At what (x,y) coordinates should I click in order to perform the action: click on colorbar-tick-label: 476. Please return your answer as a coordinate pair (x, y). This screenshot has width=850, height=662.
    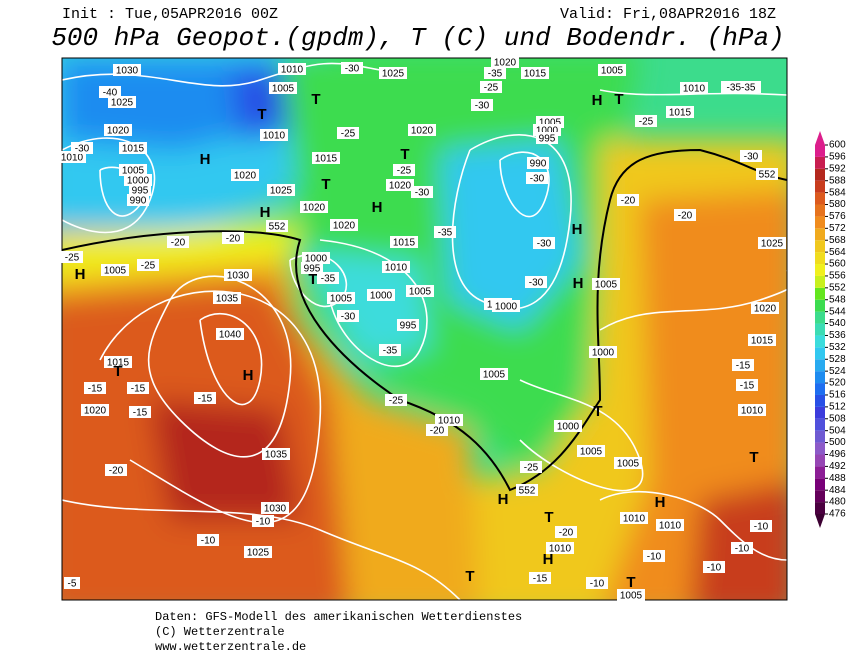
    Looking at the image, I should click on (837, 514).